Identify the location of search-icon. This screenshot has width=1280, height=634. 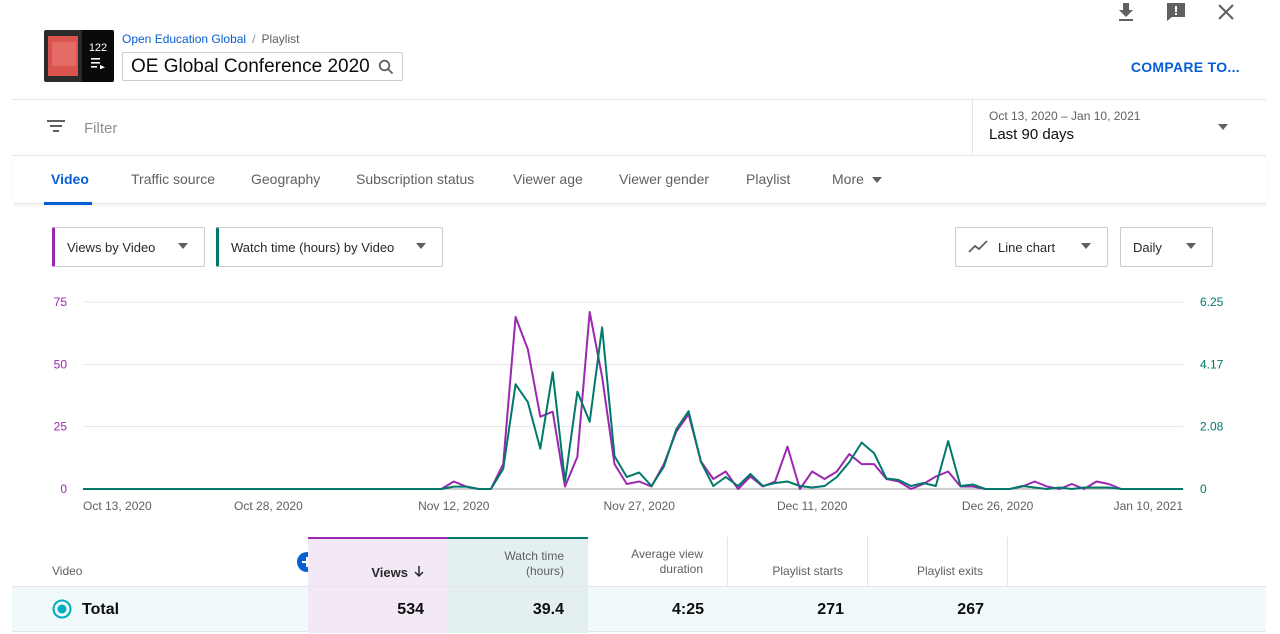
(385, 66).